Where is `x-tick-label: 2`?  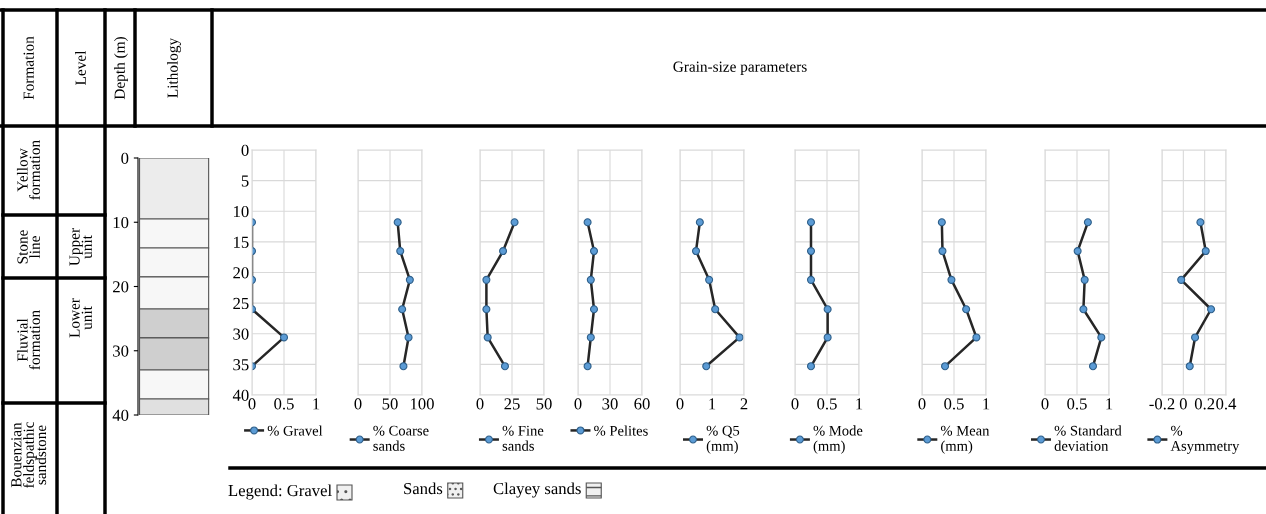 x-tick-label: 2 is located at coordinates (744, 404).